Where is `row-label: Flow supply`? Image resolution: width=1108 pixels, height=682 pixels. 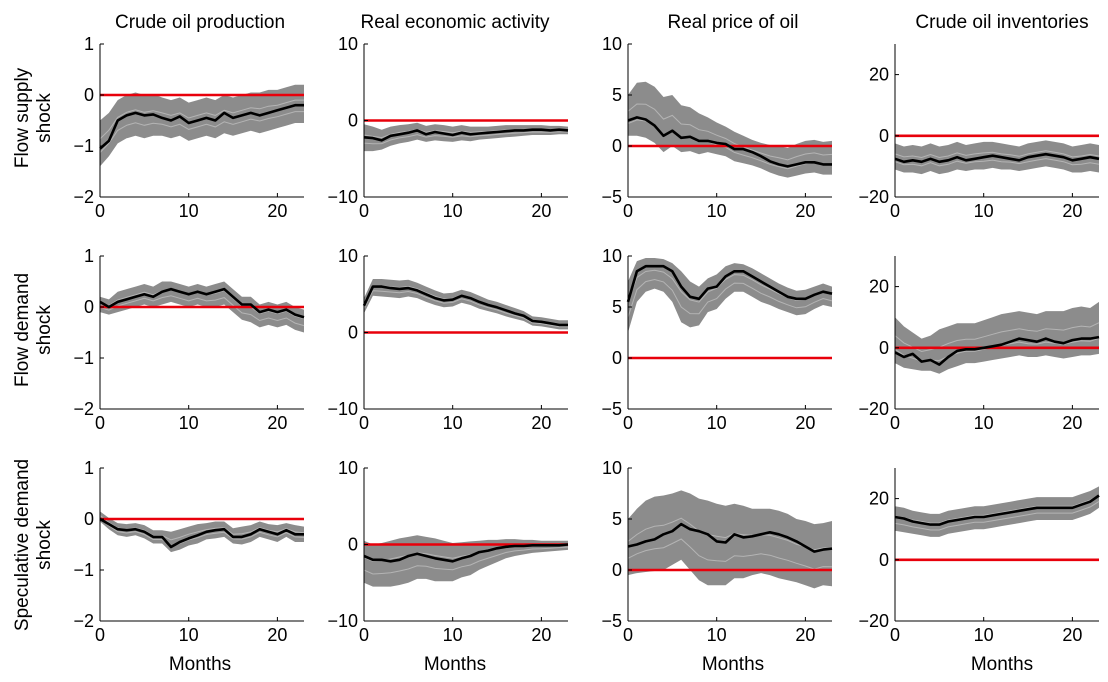
row-label: Flow supply is located at coordinates (22, 117).